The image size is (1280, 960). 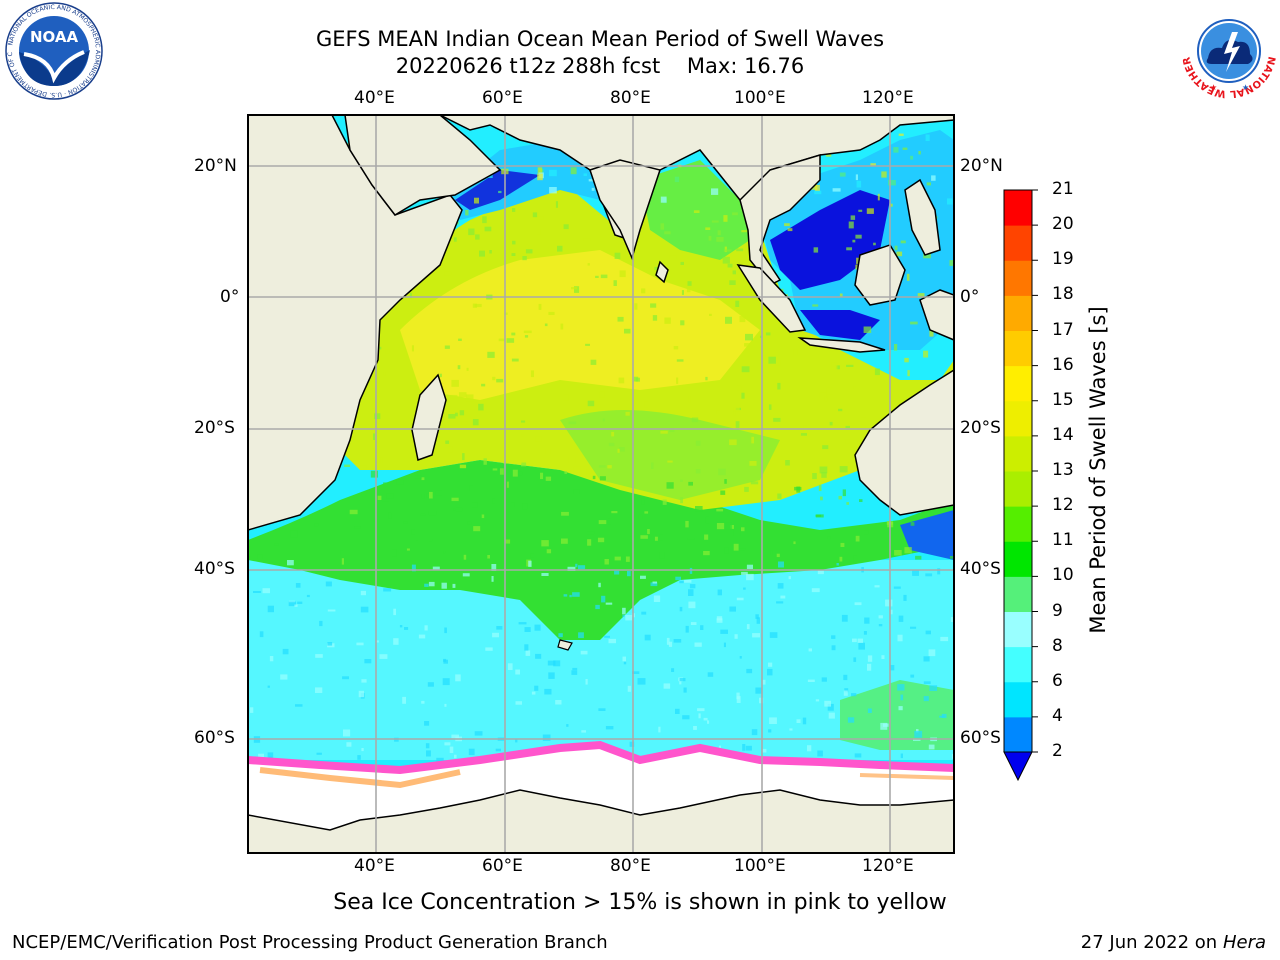 What do you see at coordinates (565, 645) in the screenshot?
I see `kerguelen` at bounding box center [565, 645].